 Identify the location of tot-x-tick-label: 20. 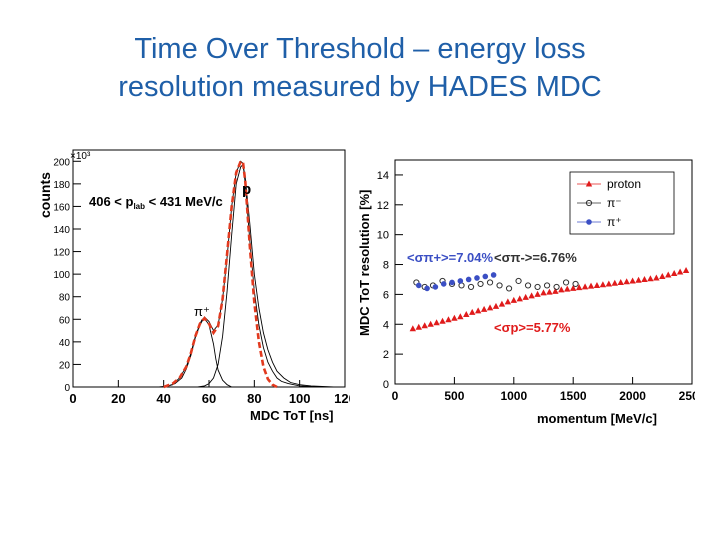
(118, 398).